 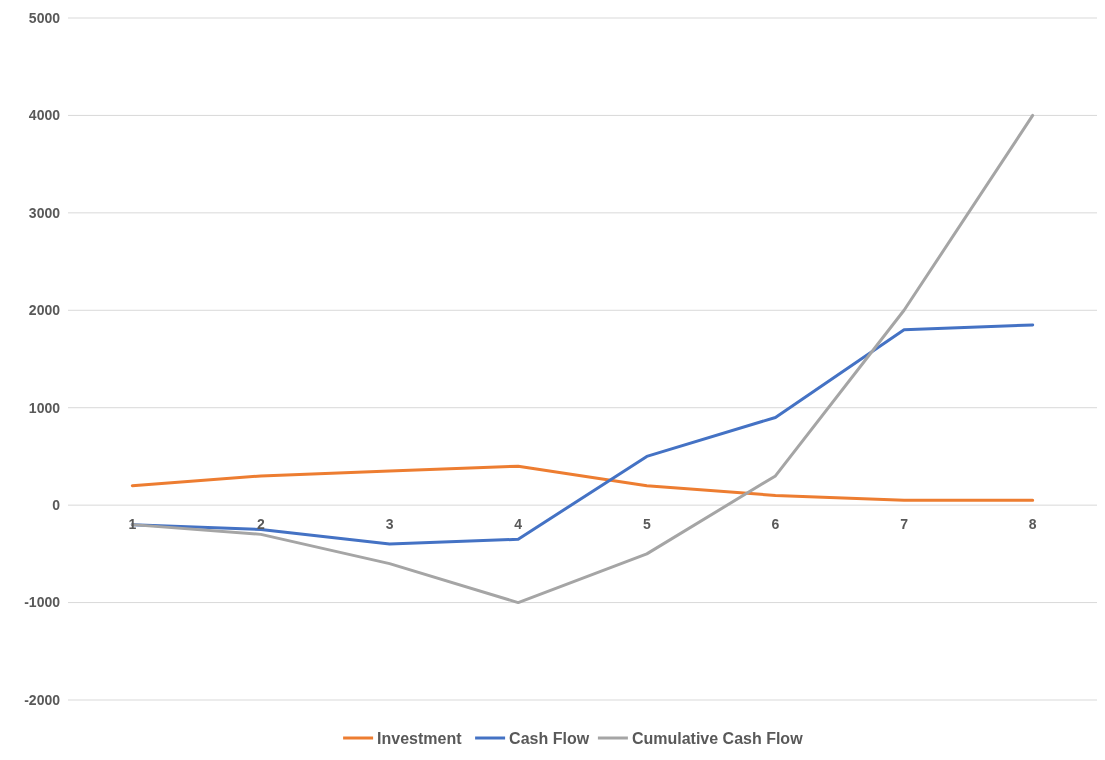 I want to click on y-tick-label: -1000, so click(x=42, y=602).